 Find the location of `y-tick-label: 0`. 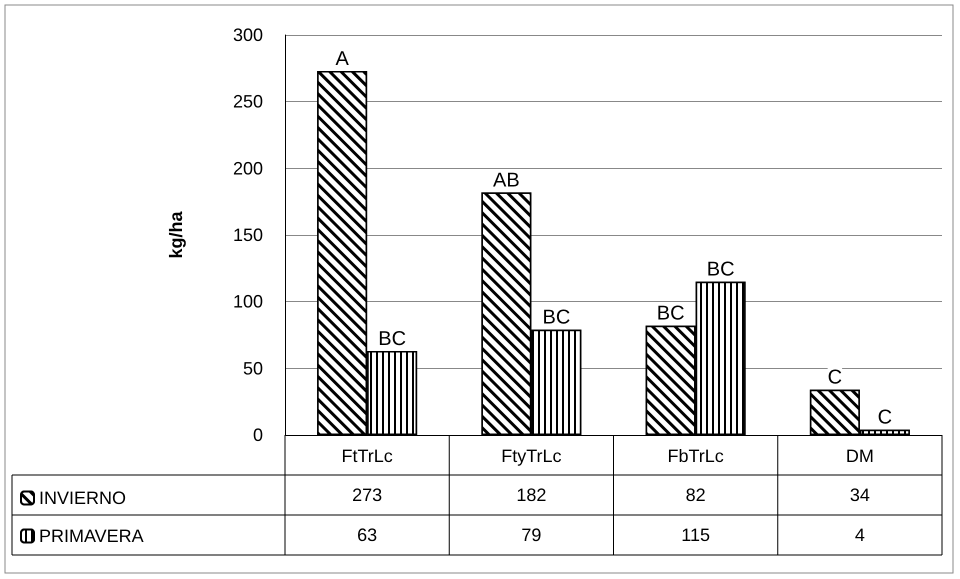

y-tick-label: 0 is located at coordinates (257, 435).